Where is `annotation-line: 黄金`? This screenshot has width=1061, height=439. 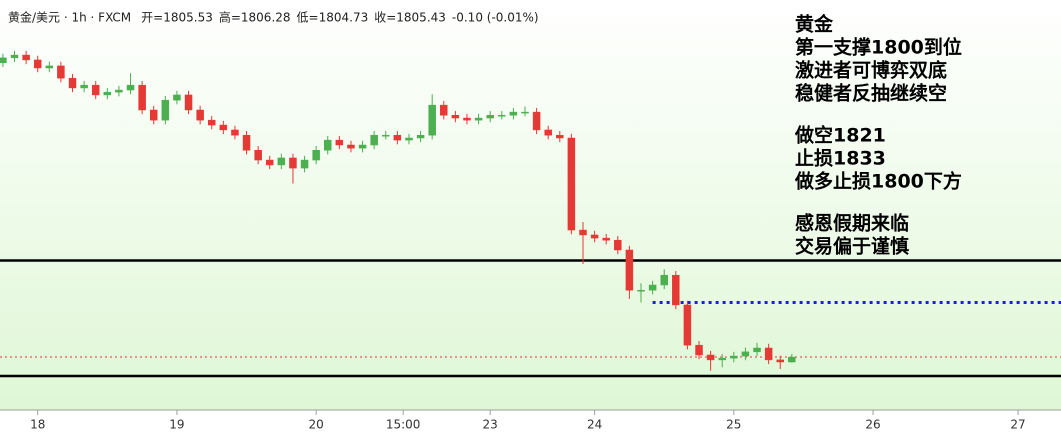
annotation-line: 黄金 is located at coordinates (814, 24).